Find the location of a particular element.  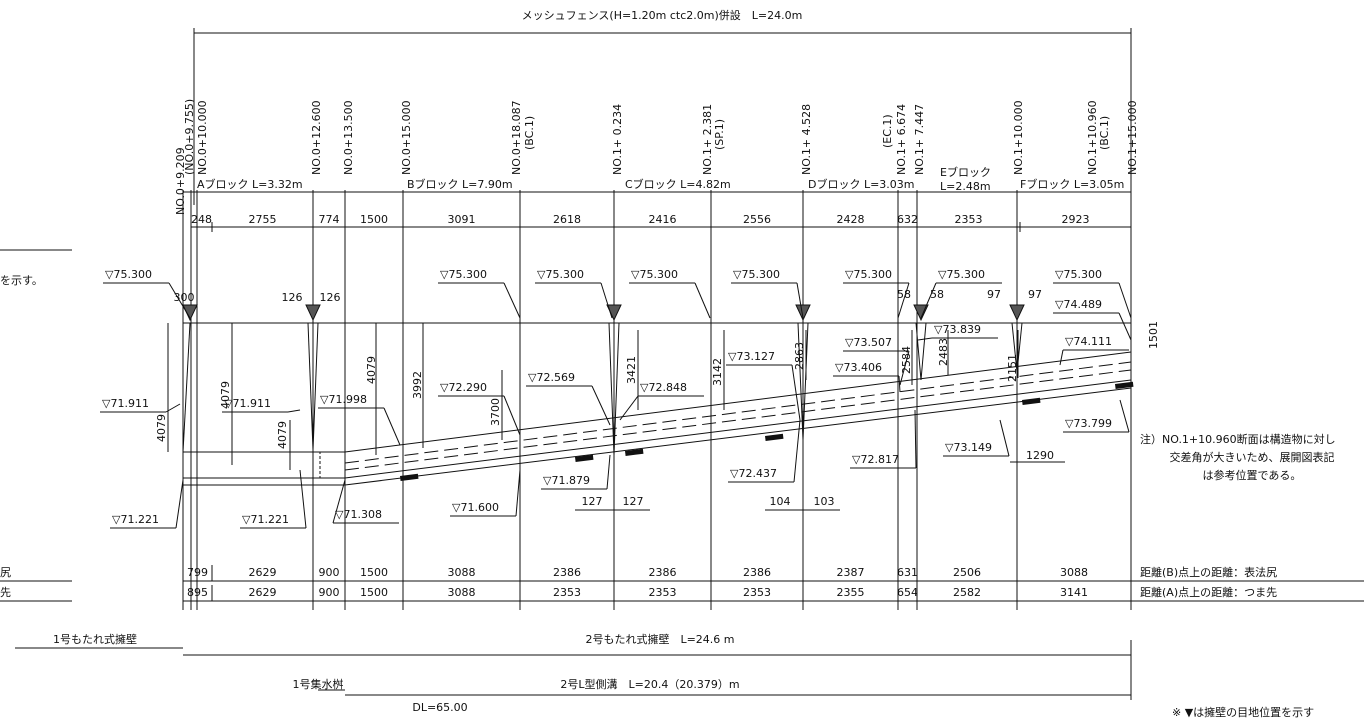

station-label: NO.0+10.000 is located at coordinates (202, 137).